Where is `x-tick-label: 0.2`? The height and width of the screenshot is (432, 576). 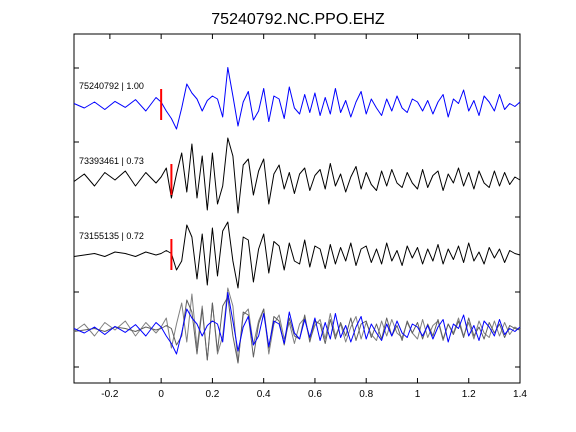 x-tick-label: 0.2 is located at coordinates (212, 394).